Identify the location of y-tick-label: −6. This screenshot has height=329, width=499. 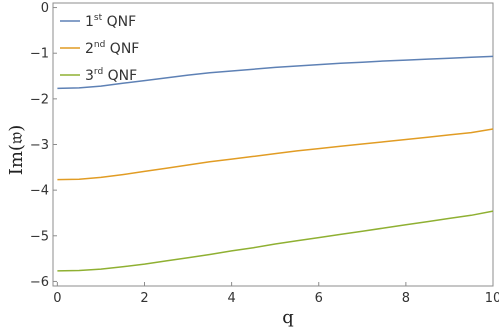
(39, 282).